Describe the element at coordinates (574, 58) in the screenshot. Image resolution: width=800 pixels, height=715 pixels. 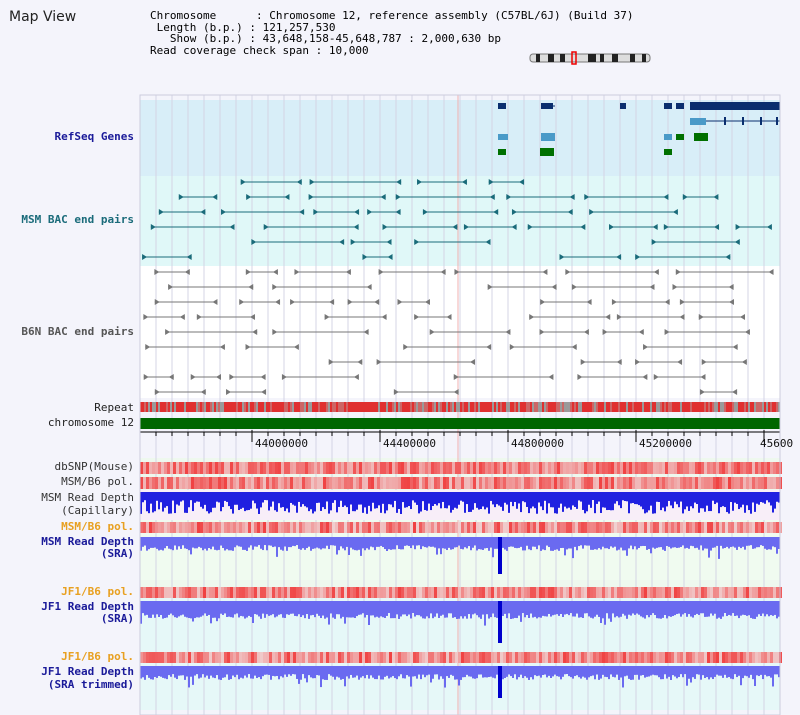
I see `ideogram-position` at that location.